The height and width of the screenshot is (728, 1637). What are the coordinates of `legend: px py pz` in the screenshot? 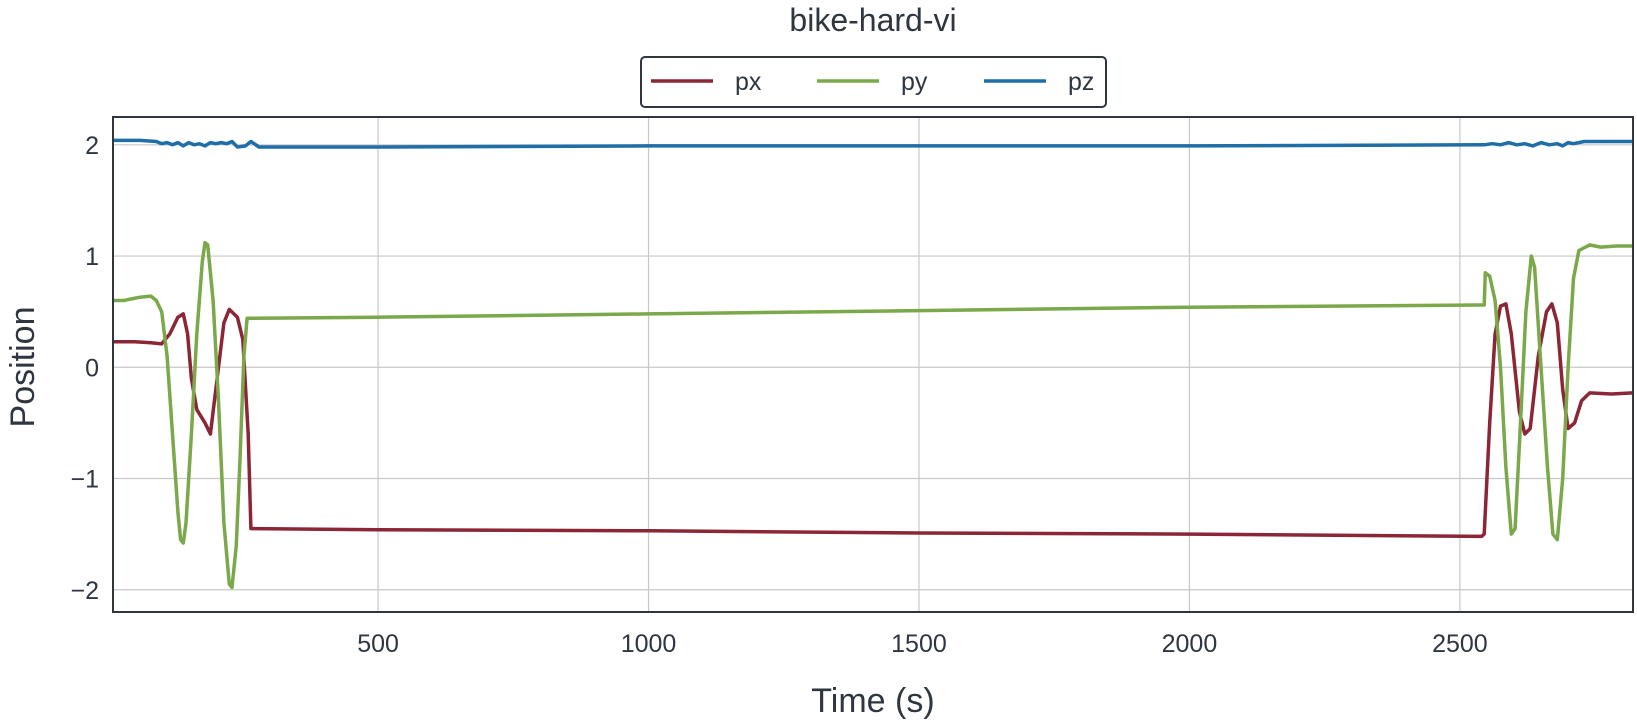 It's located at (873, 82).